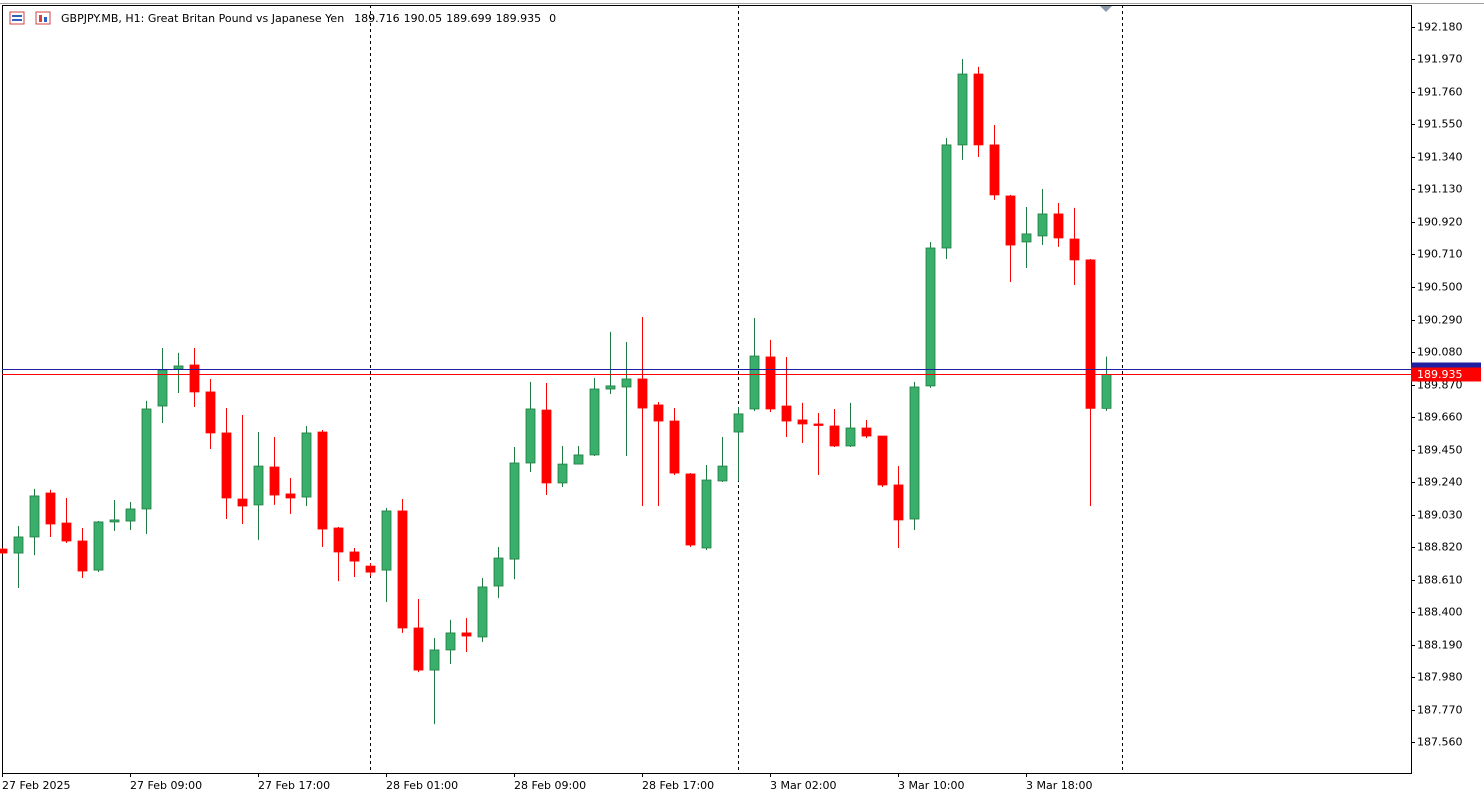 The height and width of the screenshot is (795, 1484). I want to click on price-label-bg, so click(1446, 374).